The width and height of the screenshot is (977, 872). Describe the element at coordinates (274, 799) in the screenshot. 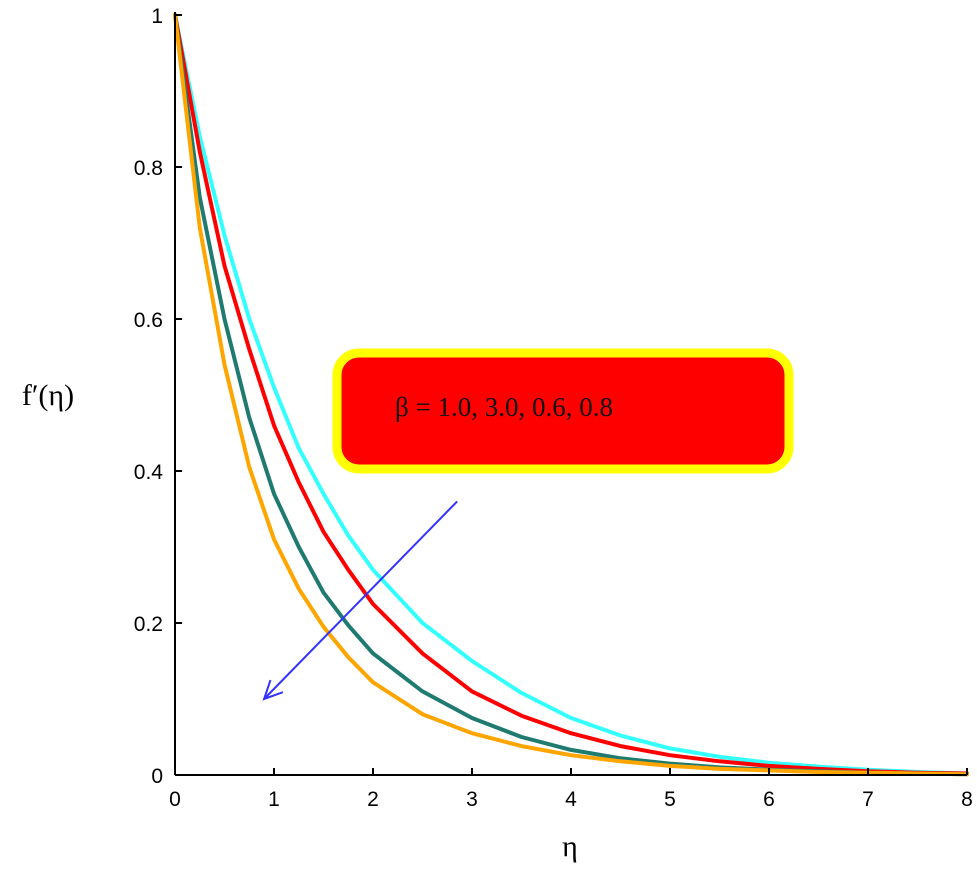

I see `x-tick-label: 1` at that location.